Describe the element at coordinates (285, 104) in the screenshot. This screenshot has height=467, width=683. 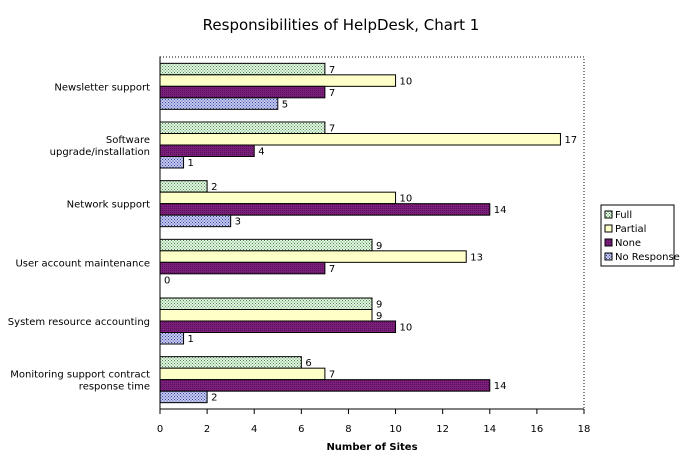
I see `value-label: 5` at that location.